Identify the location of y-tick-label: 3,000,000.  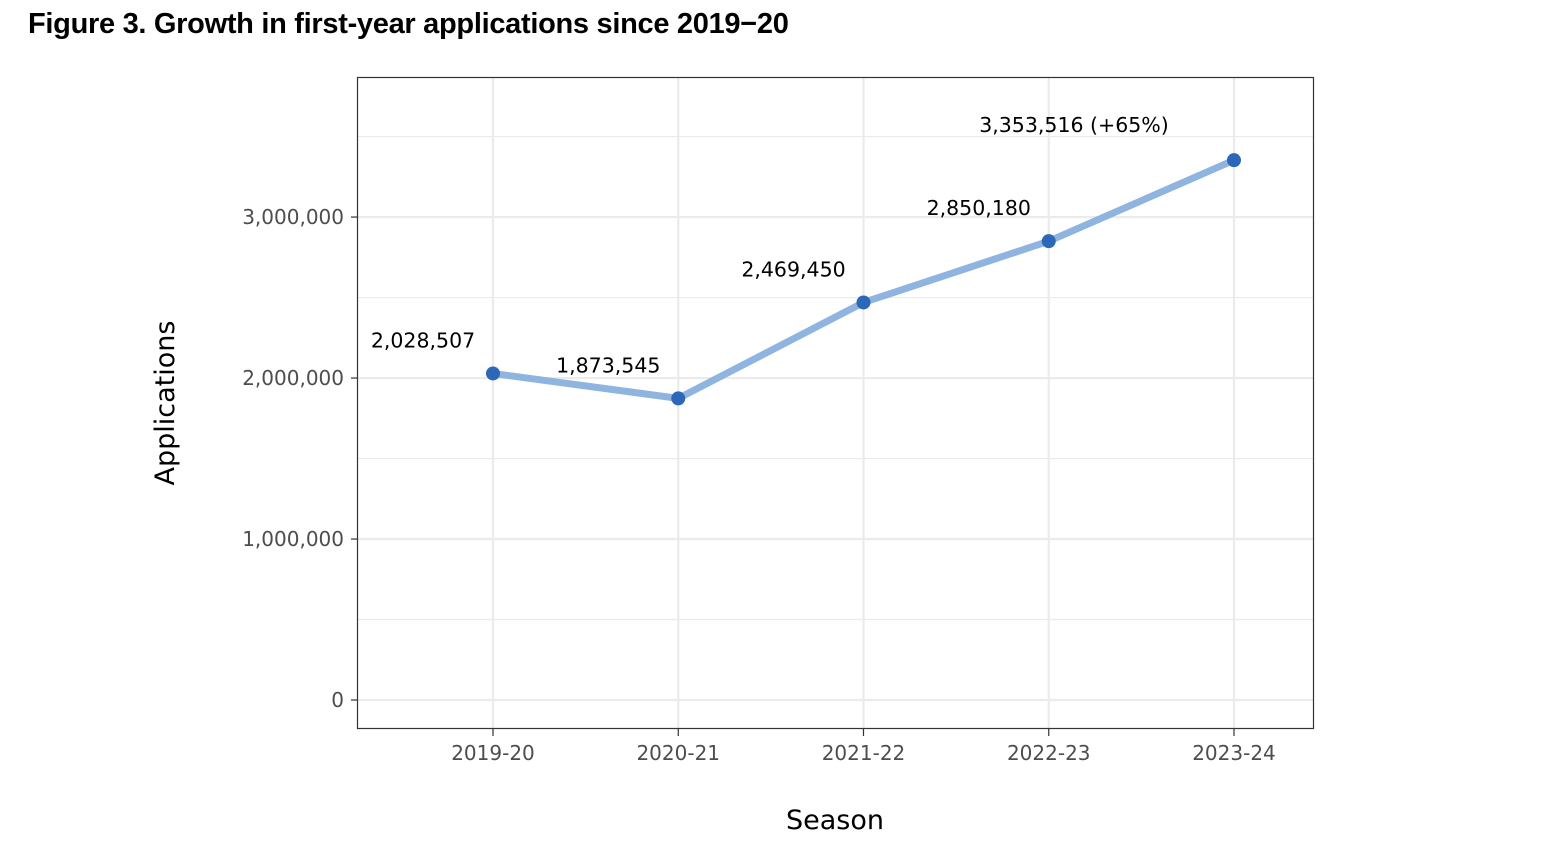
(293, 217).